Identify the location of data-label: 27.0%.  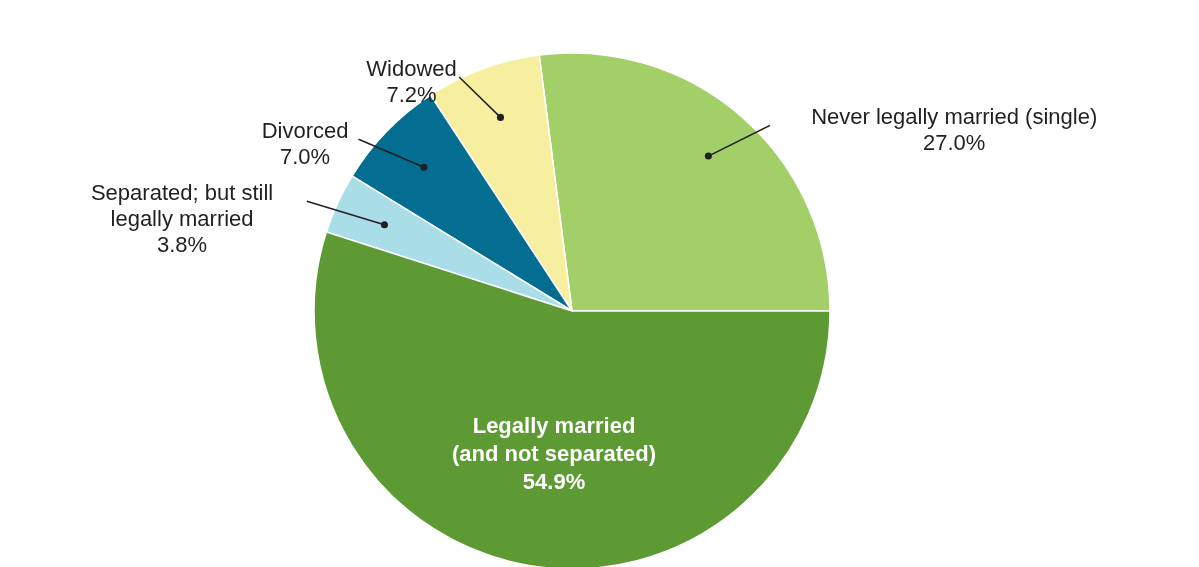
(954, 143).